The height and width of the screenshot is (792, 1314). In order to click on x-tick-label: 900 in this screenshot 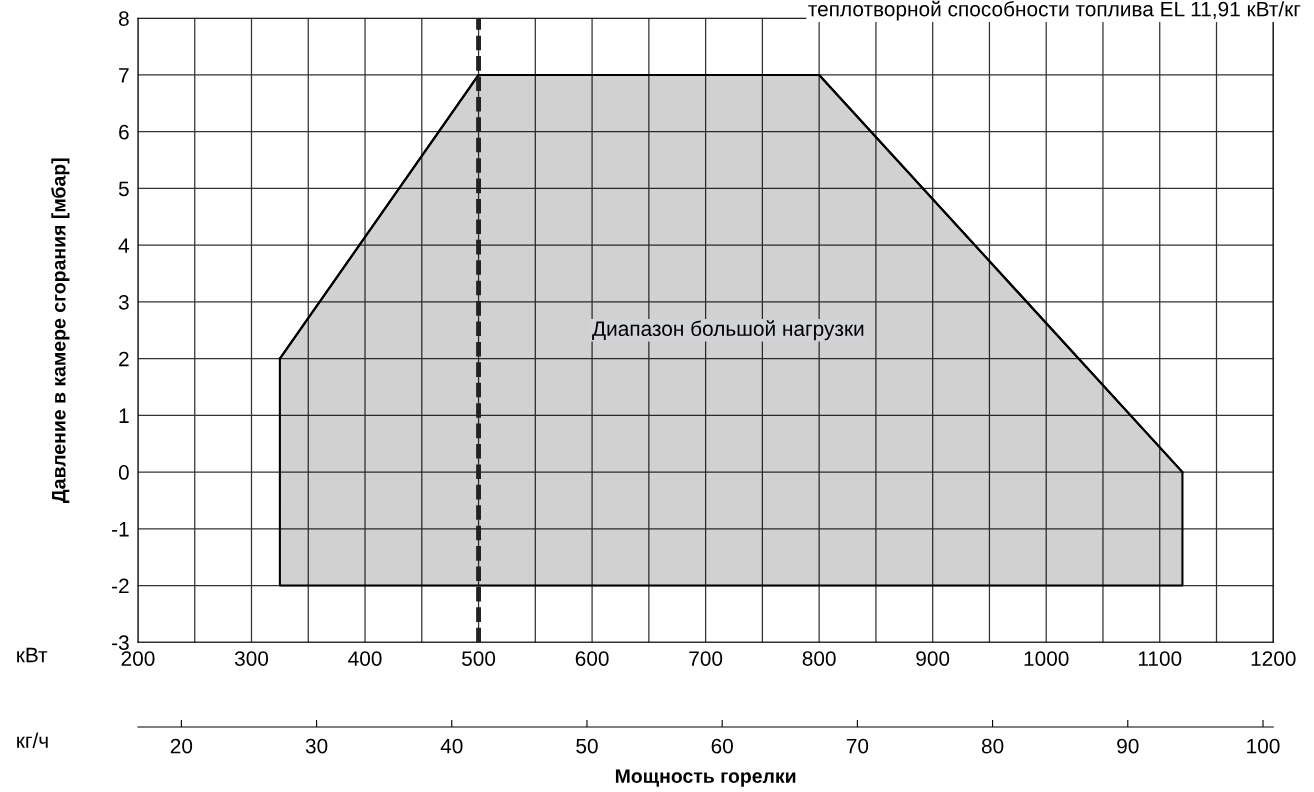, I will do `click(933, 658)`.